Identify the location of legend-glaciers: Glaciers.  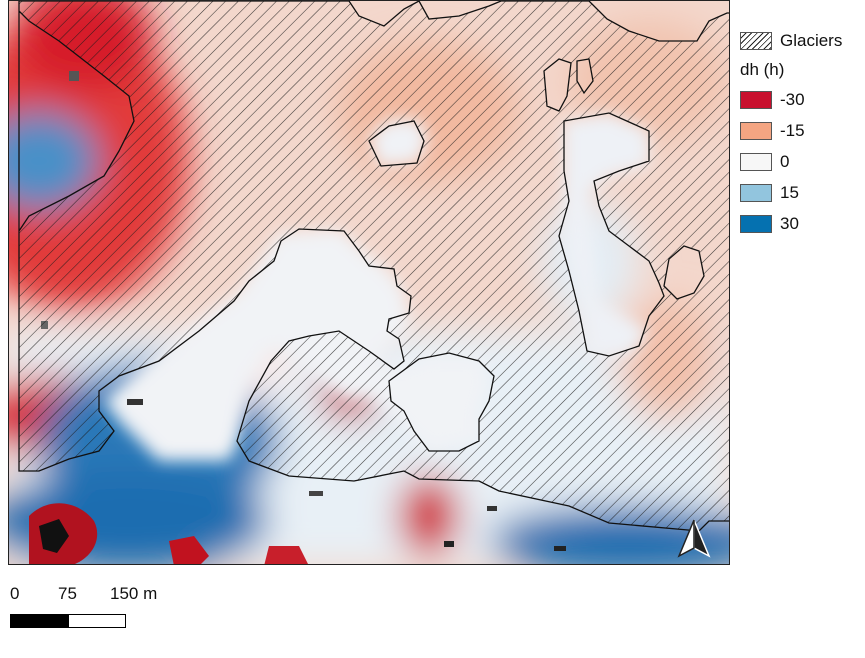
(800, 40).